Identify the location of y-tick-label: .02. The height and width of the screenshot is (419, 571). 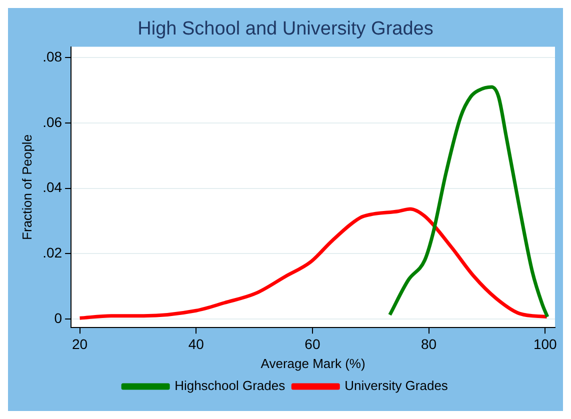
(52, 252).